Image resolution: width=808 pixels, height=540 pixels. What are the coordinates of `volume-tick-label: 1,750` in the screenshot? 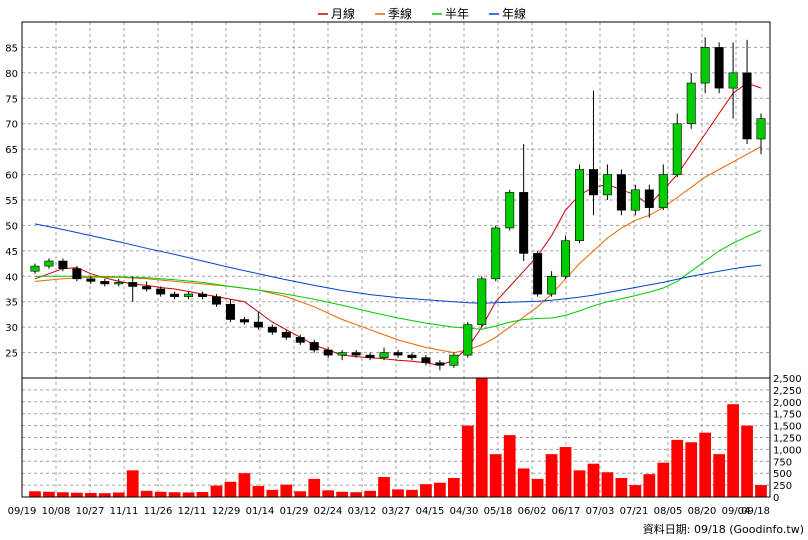 It's located at (787, 415).